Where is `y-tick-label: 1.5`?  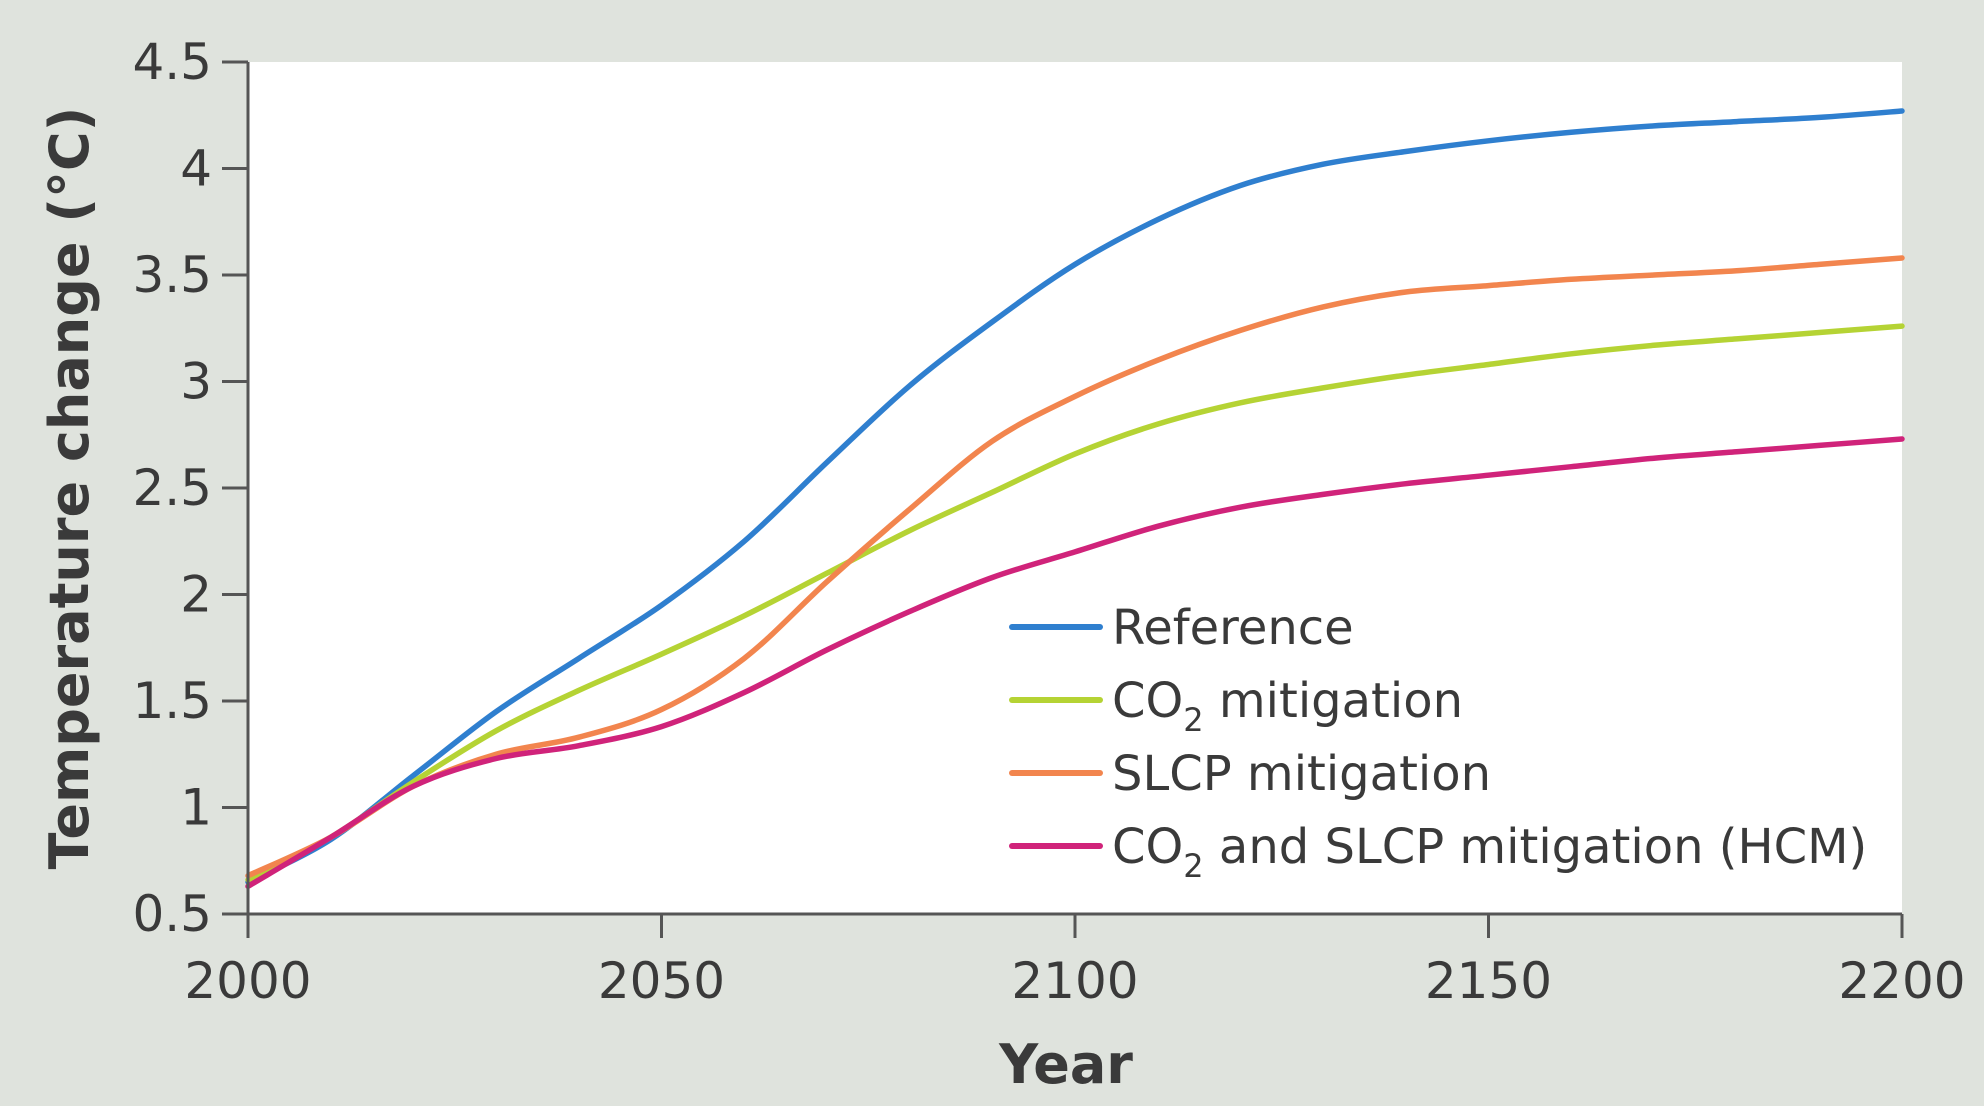
y-tick-label: 1.5 is located at coordinates (172, 701).